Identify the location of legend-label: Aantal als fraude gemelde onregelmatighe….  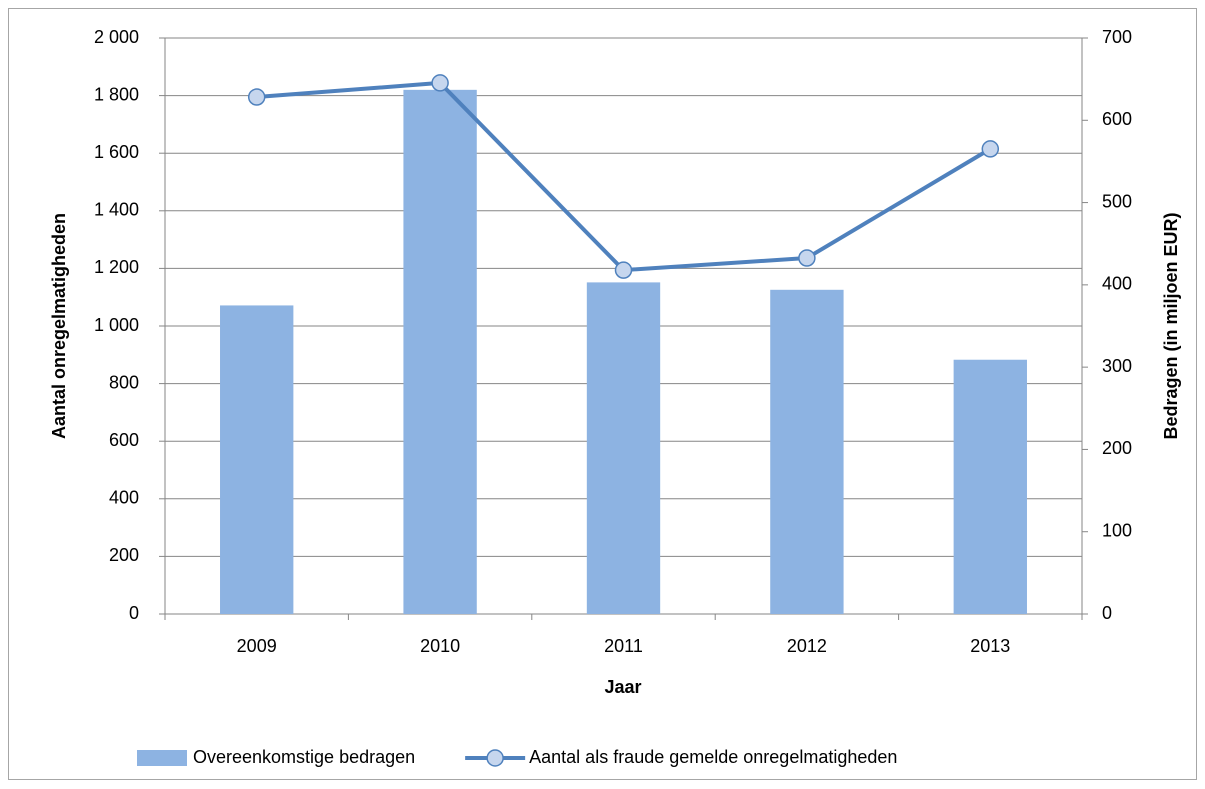
(713, 757).